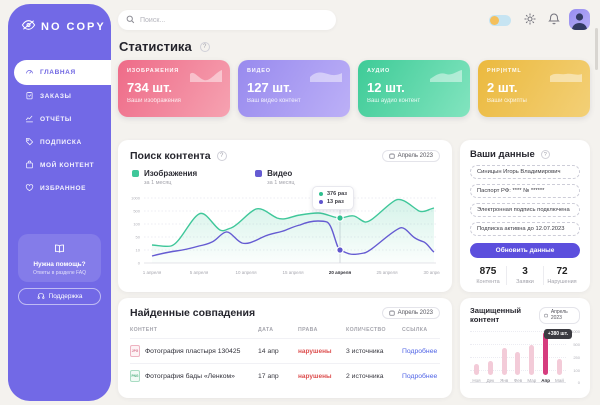 This screenshot has height=405, width=600. Describe the element at coordinates (275, 177) in the screenshot. I see `legend-video: Видео за 1 месяц` at that location.